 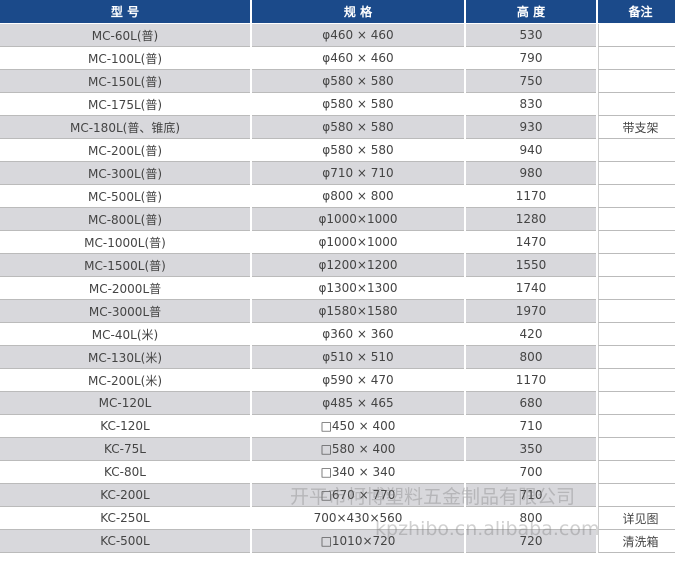 I want to click on watermark-url: kpzhibo.cn.alibaba.com, so click(x=487, y=529).